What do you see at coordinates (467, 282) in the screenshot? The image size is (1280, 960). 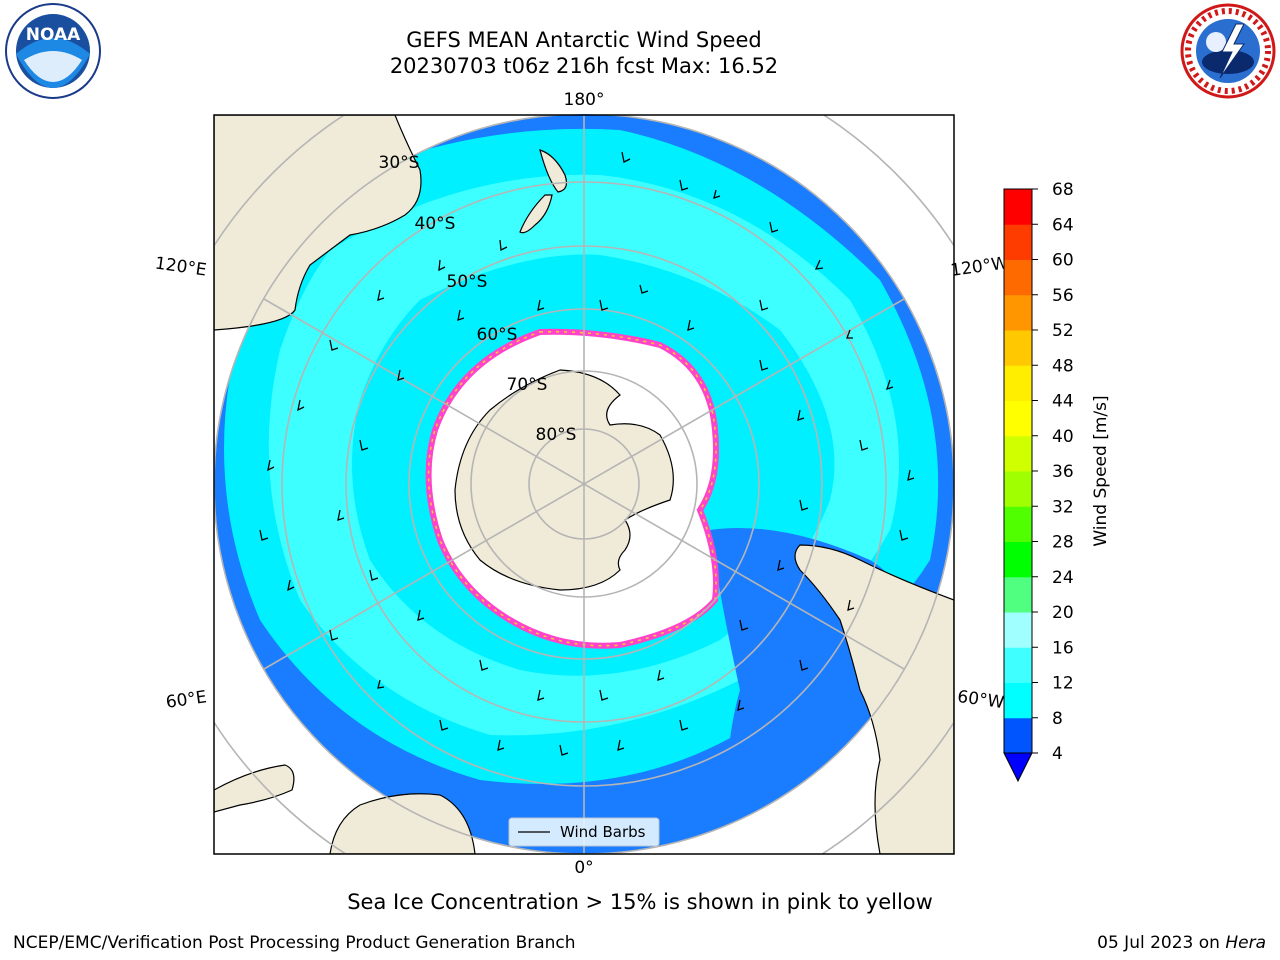 I see `latitude-label-50s: 50°S` at bounding box center [467, 282].